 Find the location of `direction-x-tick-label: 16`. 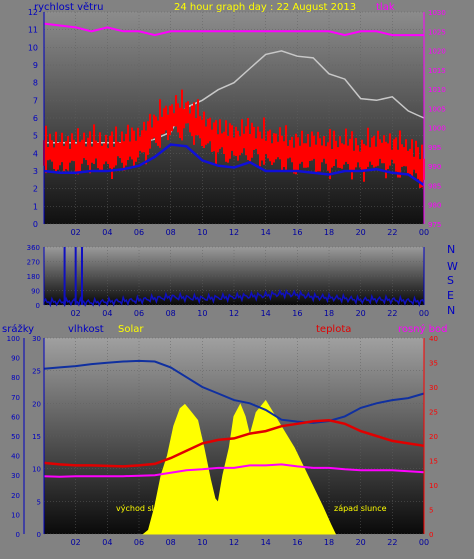

direction-x-tick-label: 16 is located at coordinates (297, 313).